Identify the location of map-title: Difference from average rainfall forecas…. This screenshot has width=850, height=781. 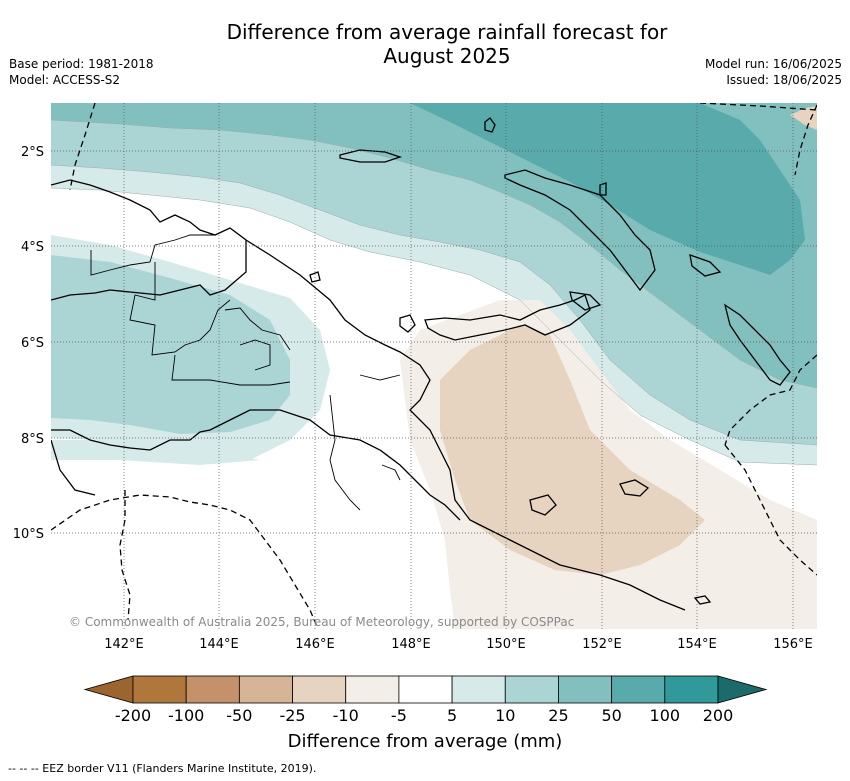
(425, 44).